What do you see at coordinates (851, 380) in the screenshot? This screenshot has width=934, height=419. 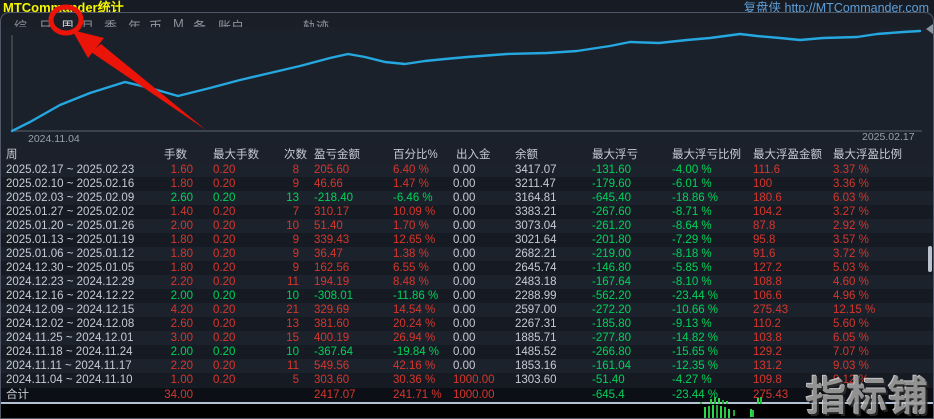 I see `cell: 9.12 %` at bounding box center [851, 380].